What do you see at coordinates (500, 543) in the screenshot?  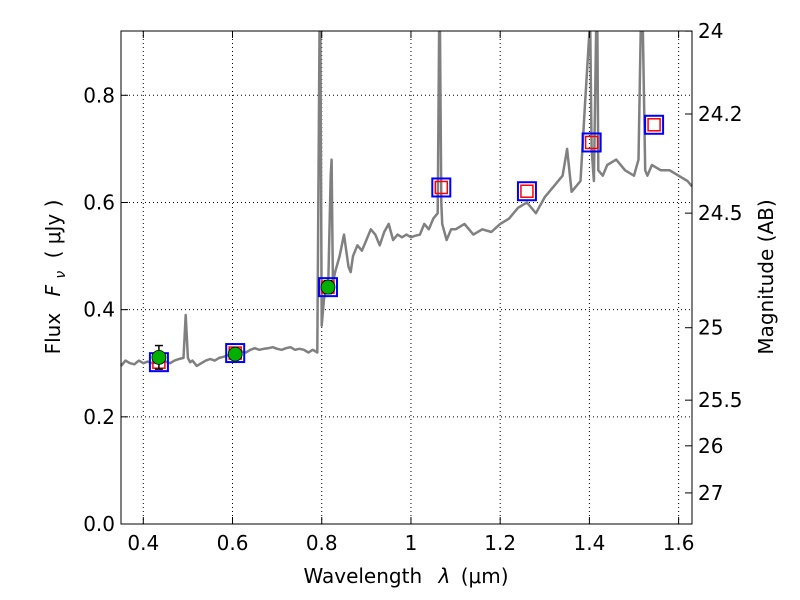 I see `x-tick-label: 1.2` at bounding box center [500, 543].